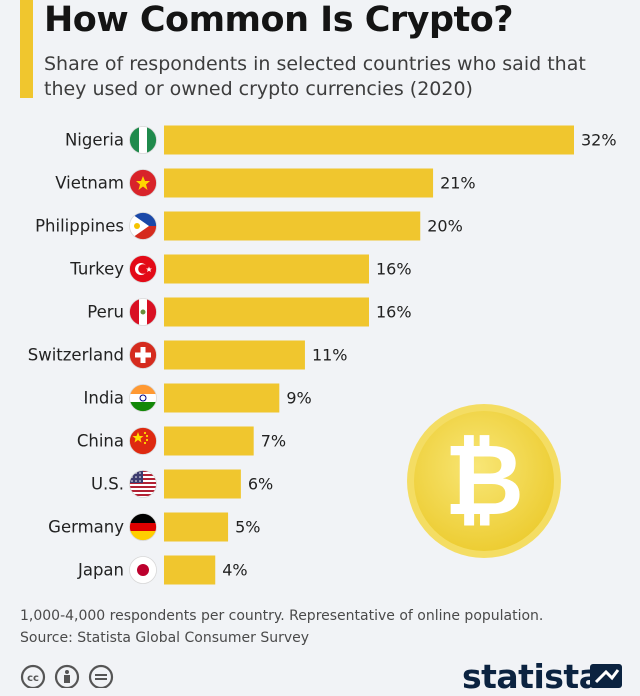 The image size is (640, 696). I want to click on category-label: Germany, so click(86, 527).